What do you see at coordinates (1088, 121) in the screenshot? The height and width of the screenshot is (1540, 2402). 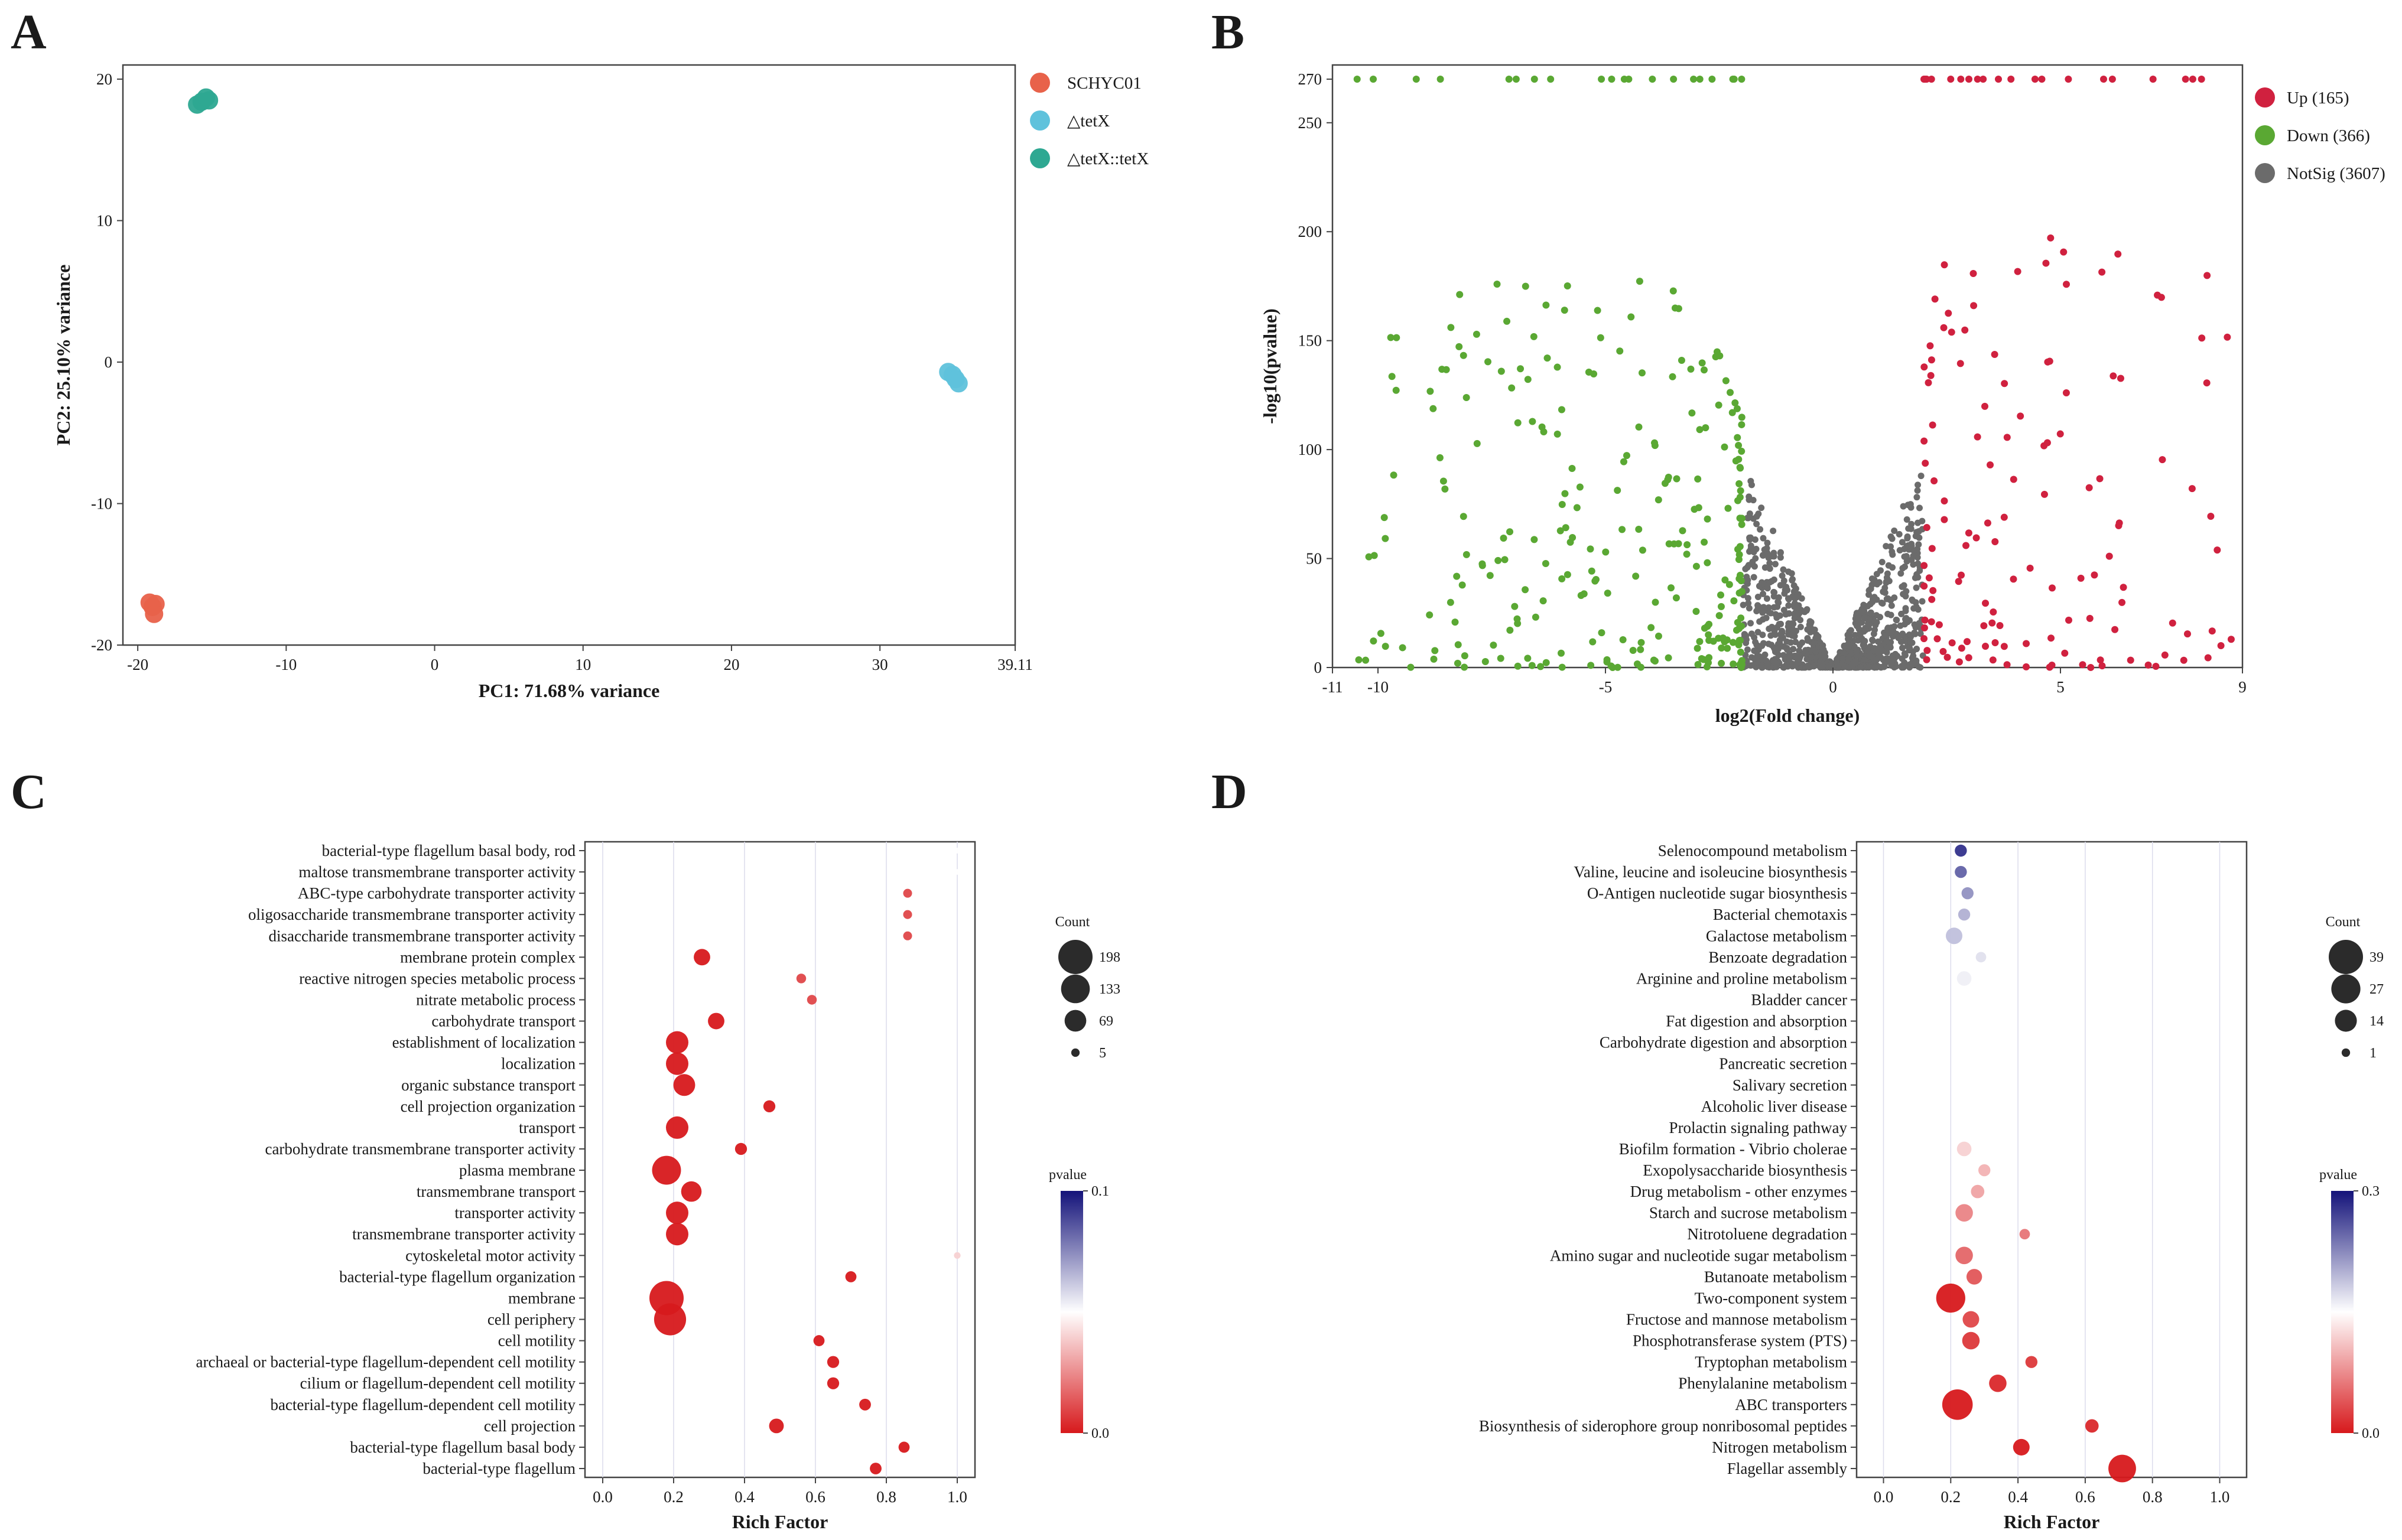 I see `pca-legend-label: △tetX` at bounding box center [1088, 121].